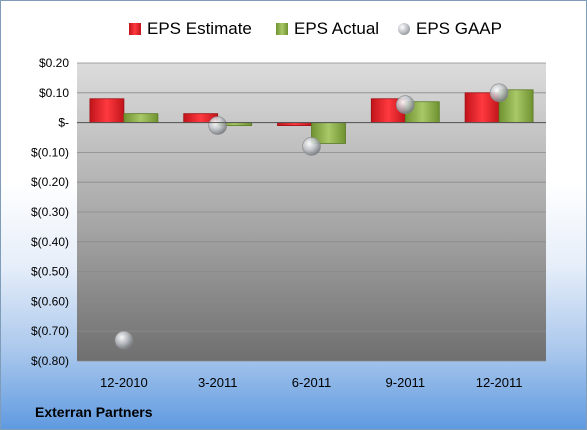 Image resolution: width=587 pixels, height=430 pixels. Describe the element at coordinates (54, 93) in the screenshot. I see `y-tick-label: $0.10` at that location.